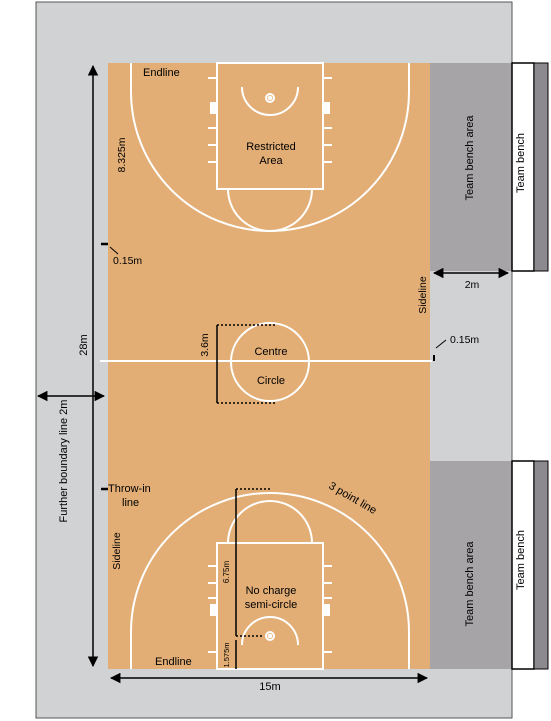 The width and height of the screenshot is (551, 721). What do you see at coordinates (270, 210) in the screenshot?
I see `free-throw-semicircle-top` at bounding box center [270, 210].